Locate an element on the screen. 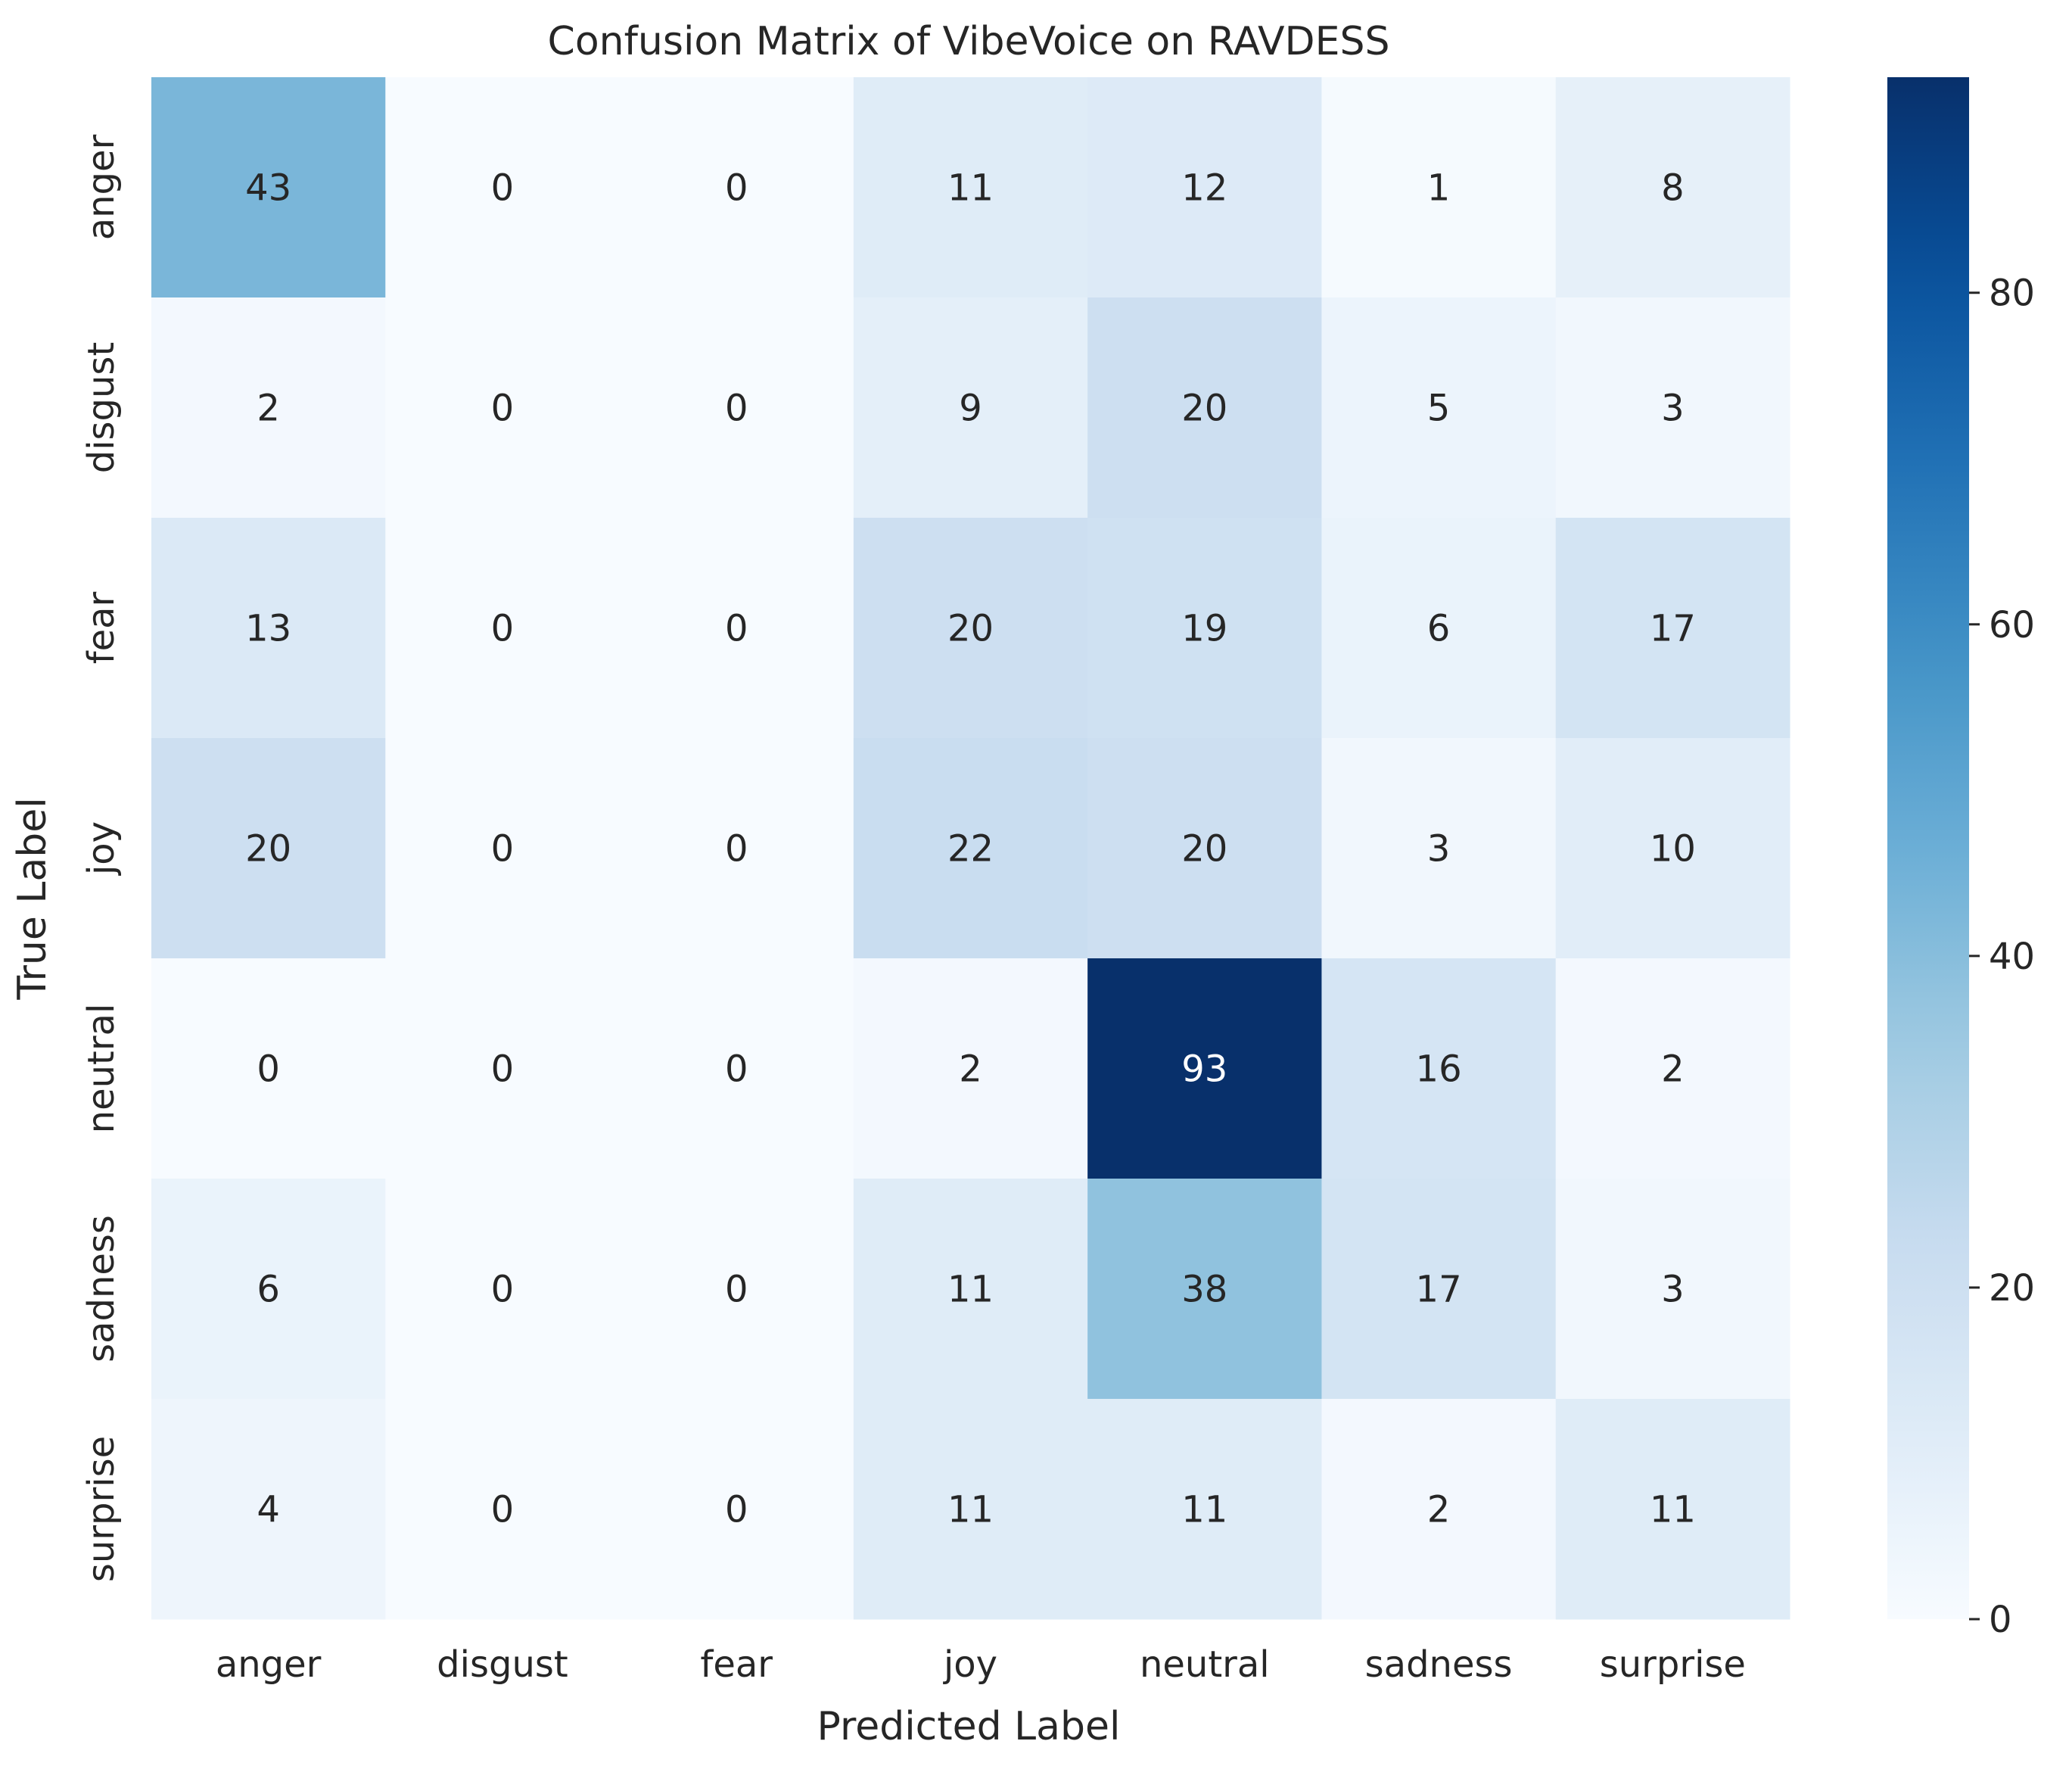 This screenshot has width=2072, height=1766. cell-anger-surprise is located at coordinates (1673, 187).